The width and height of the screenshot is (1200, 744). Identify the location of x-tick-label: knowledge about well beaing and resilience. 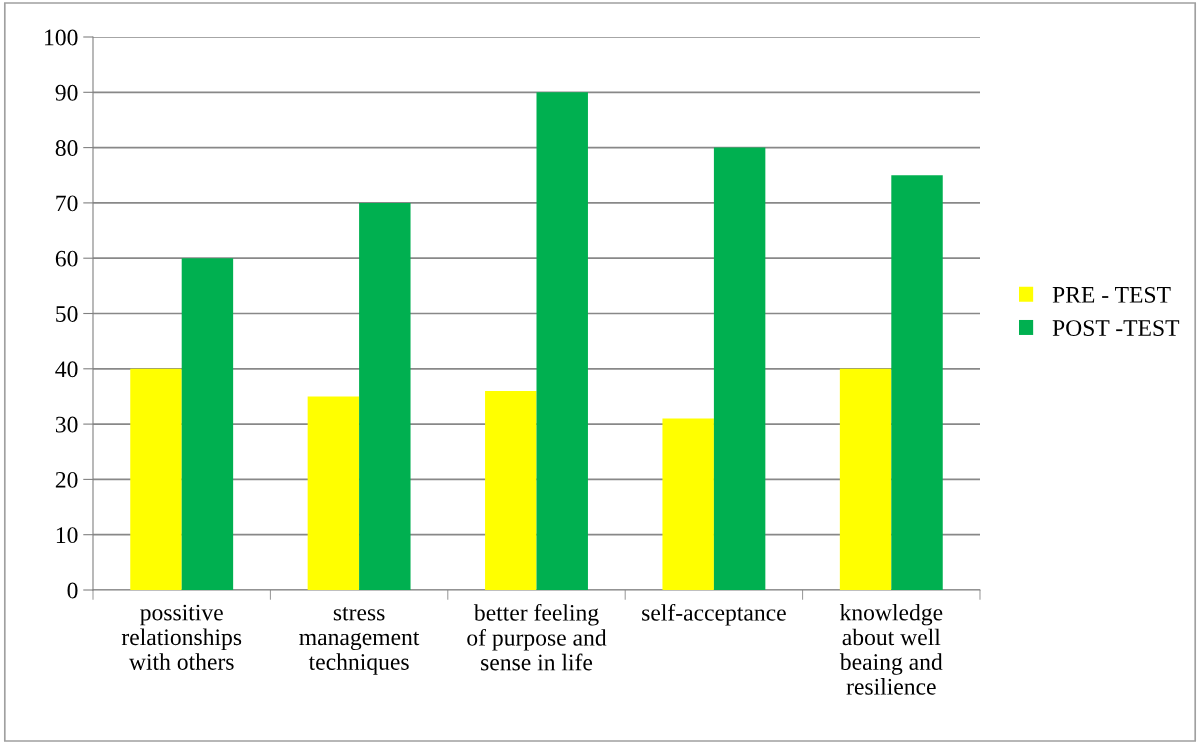
(891, 649).